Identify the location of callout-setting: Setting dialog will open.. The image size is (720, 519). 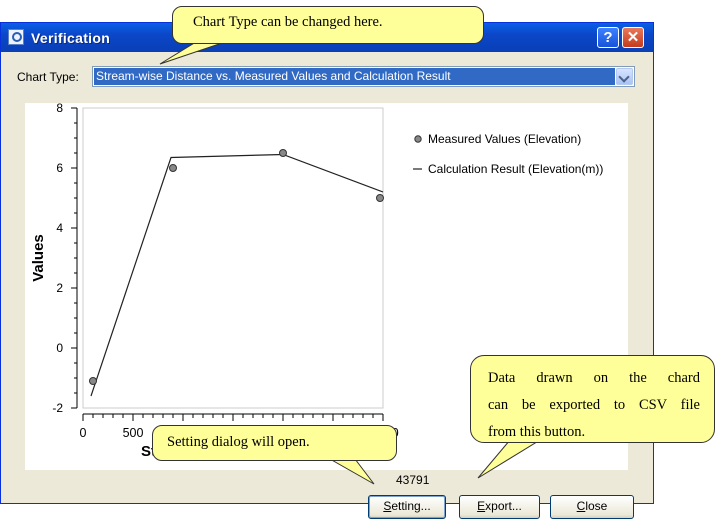
(274, 443).